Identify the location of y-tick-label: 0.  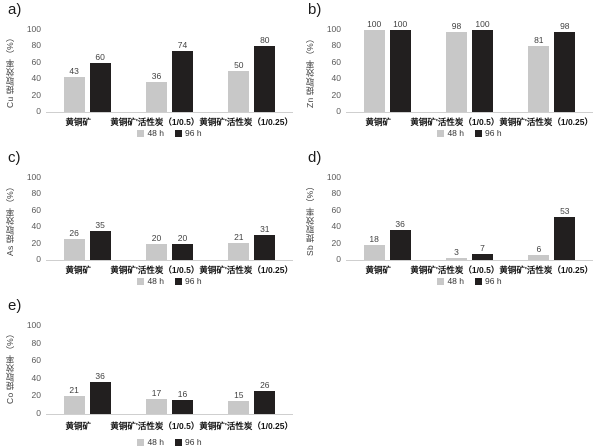
(38, 259).